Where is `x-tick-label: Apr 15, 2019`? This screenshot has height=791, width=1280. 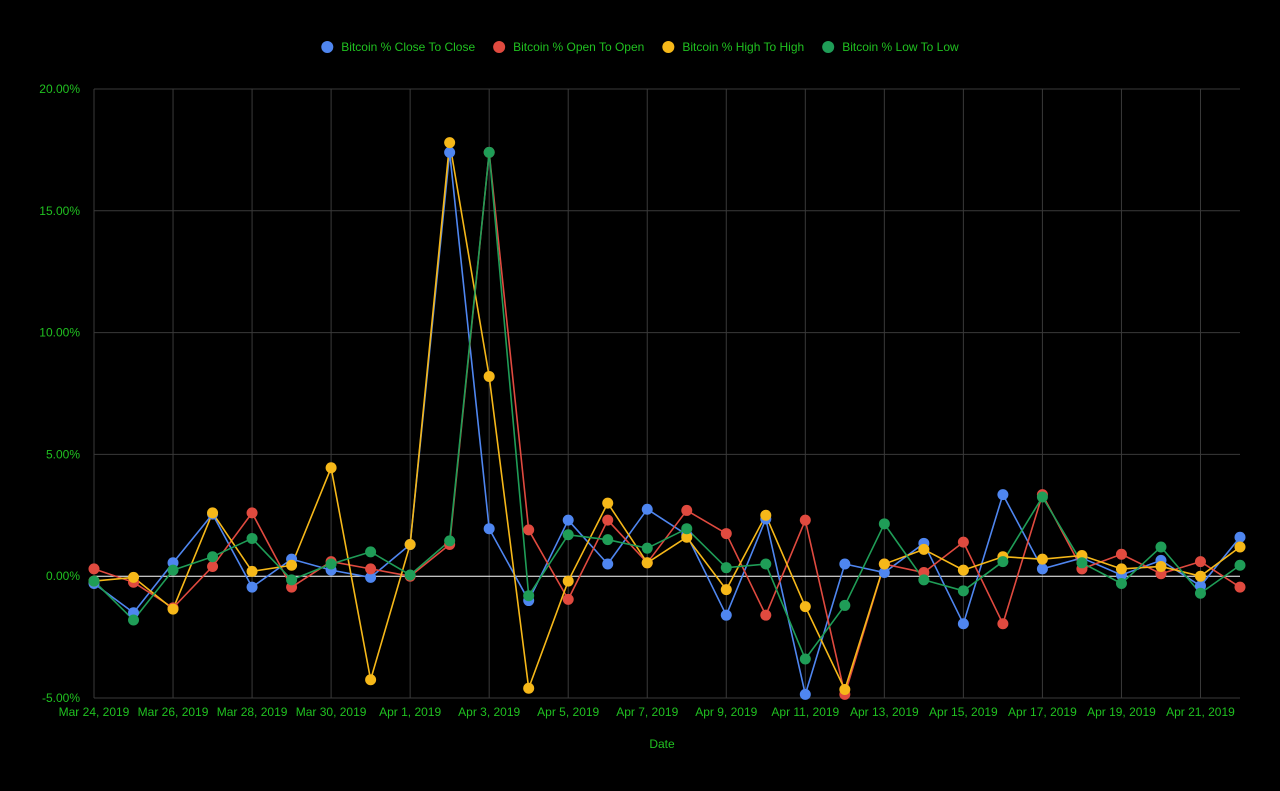 x-tick-label: Apr 15, 2019 is located at coordinates (963, 712).